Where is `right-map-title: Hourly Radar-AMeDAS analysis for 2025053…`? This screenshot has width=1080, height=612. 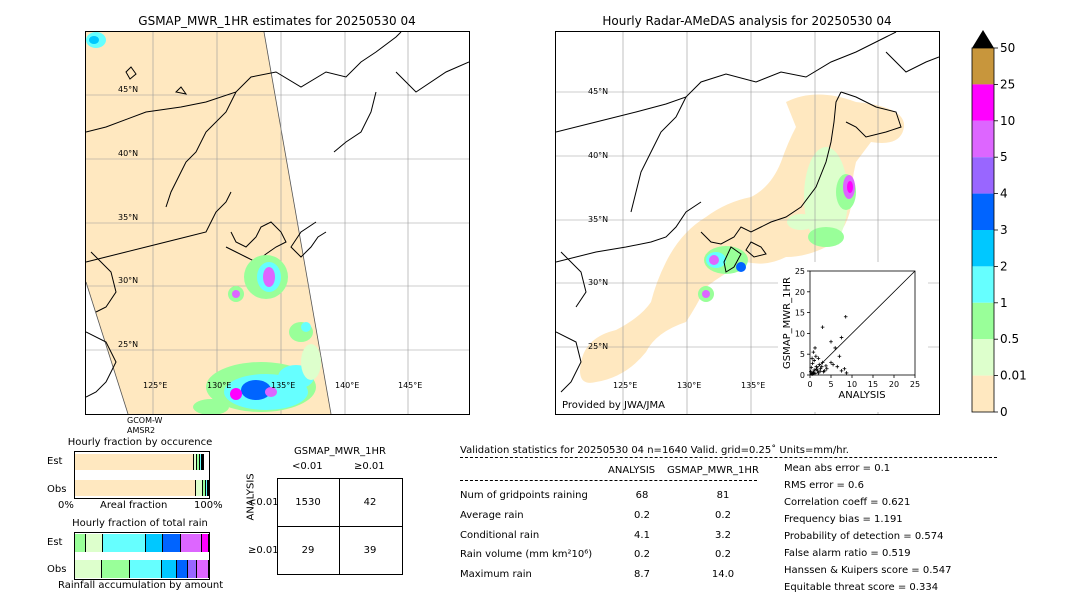 right-map-title: Hourly Radar-AMeDAS analysis for 2025053… is located at coordinates (747, 21).